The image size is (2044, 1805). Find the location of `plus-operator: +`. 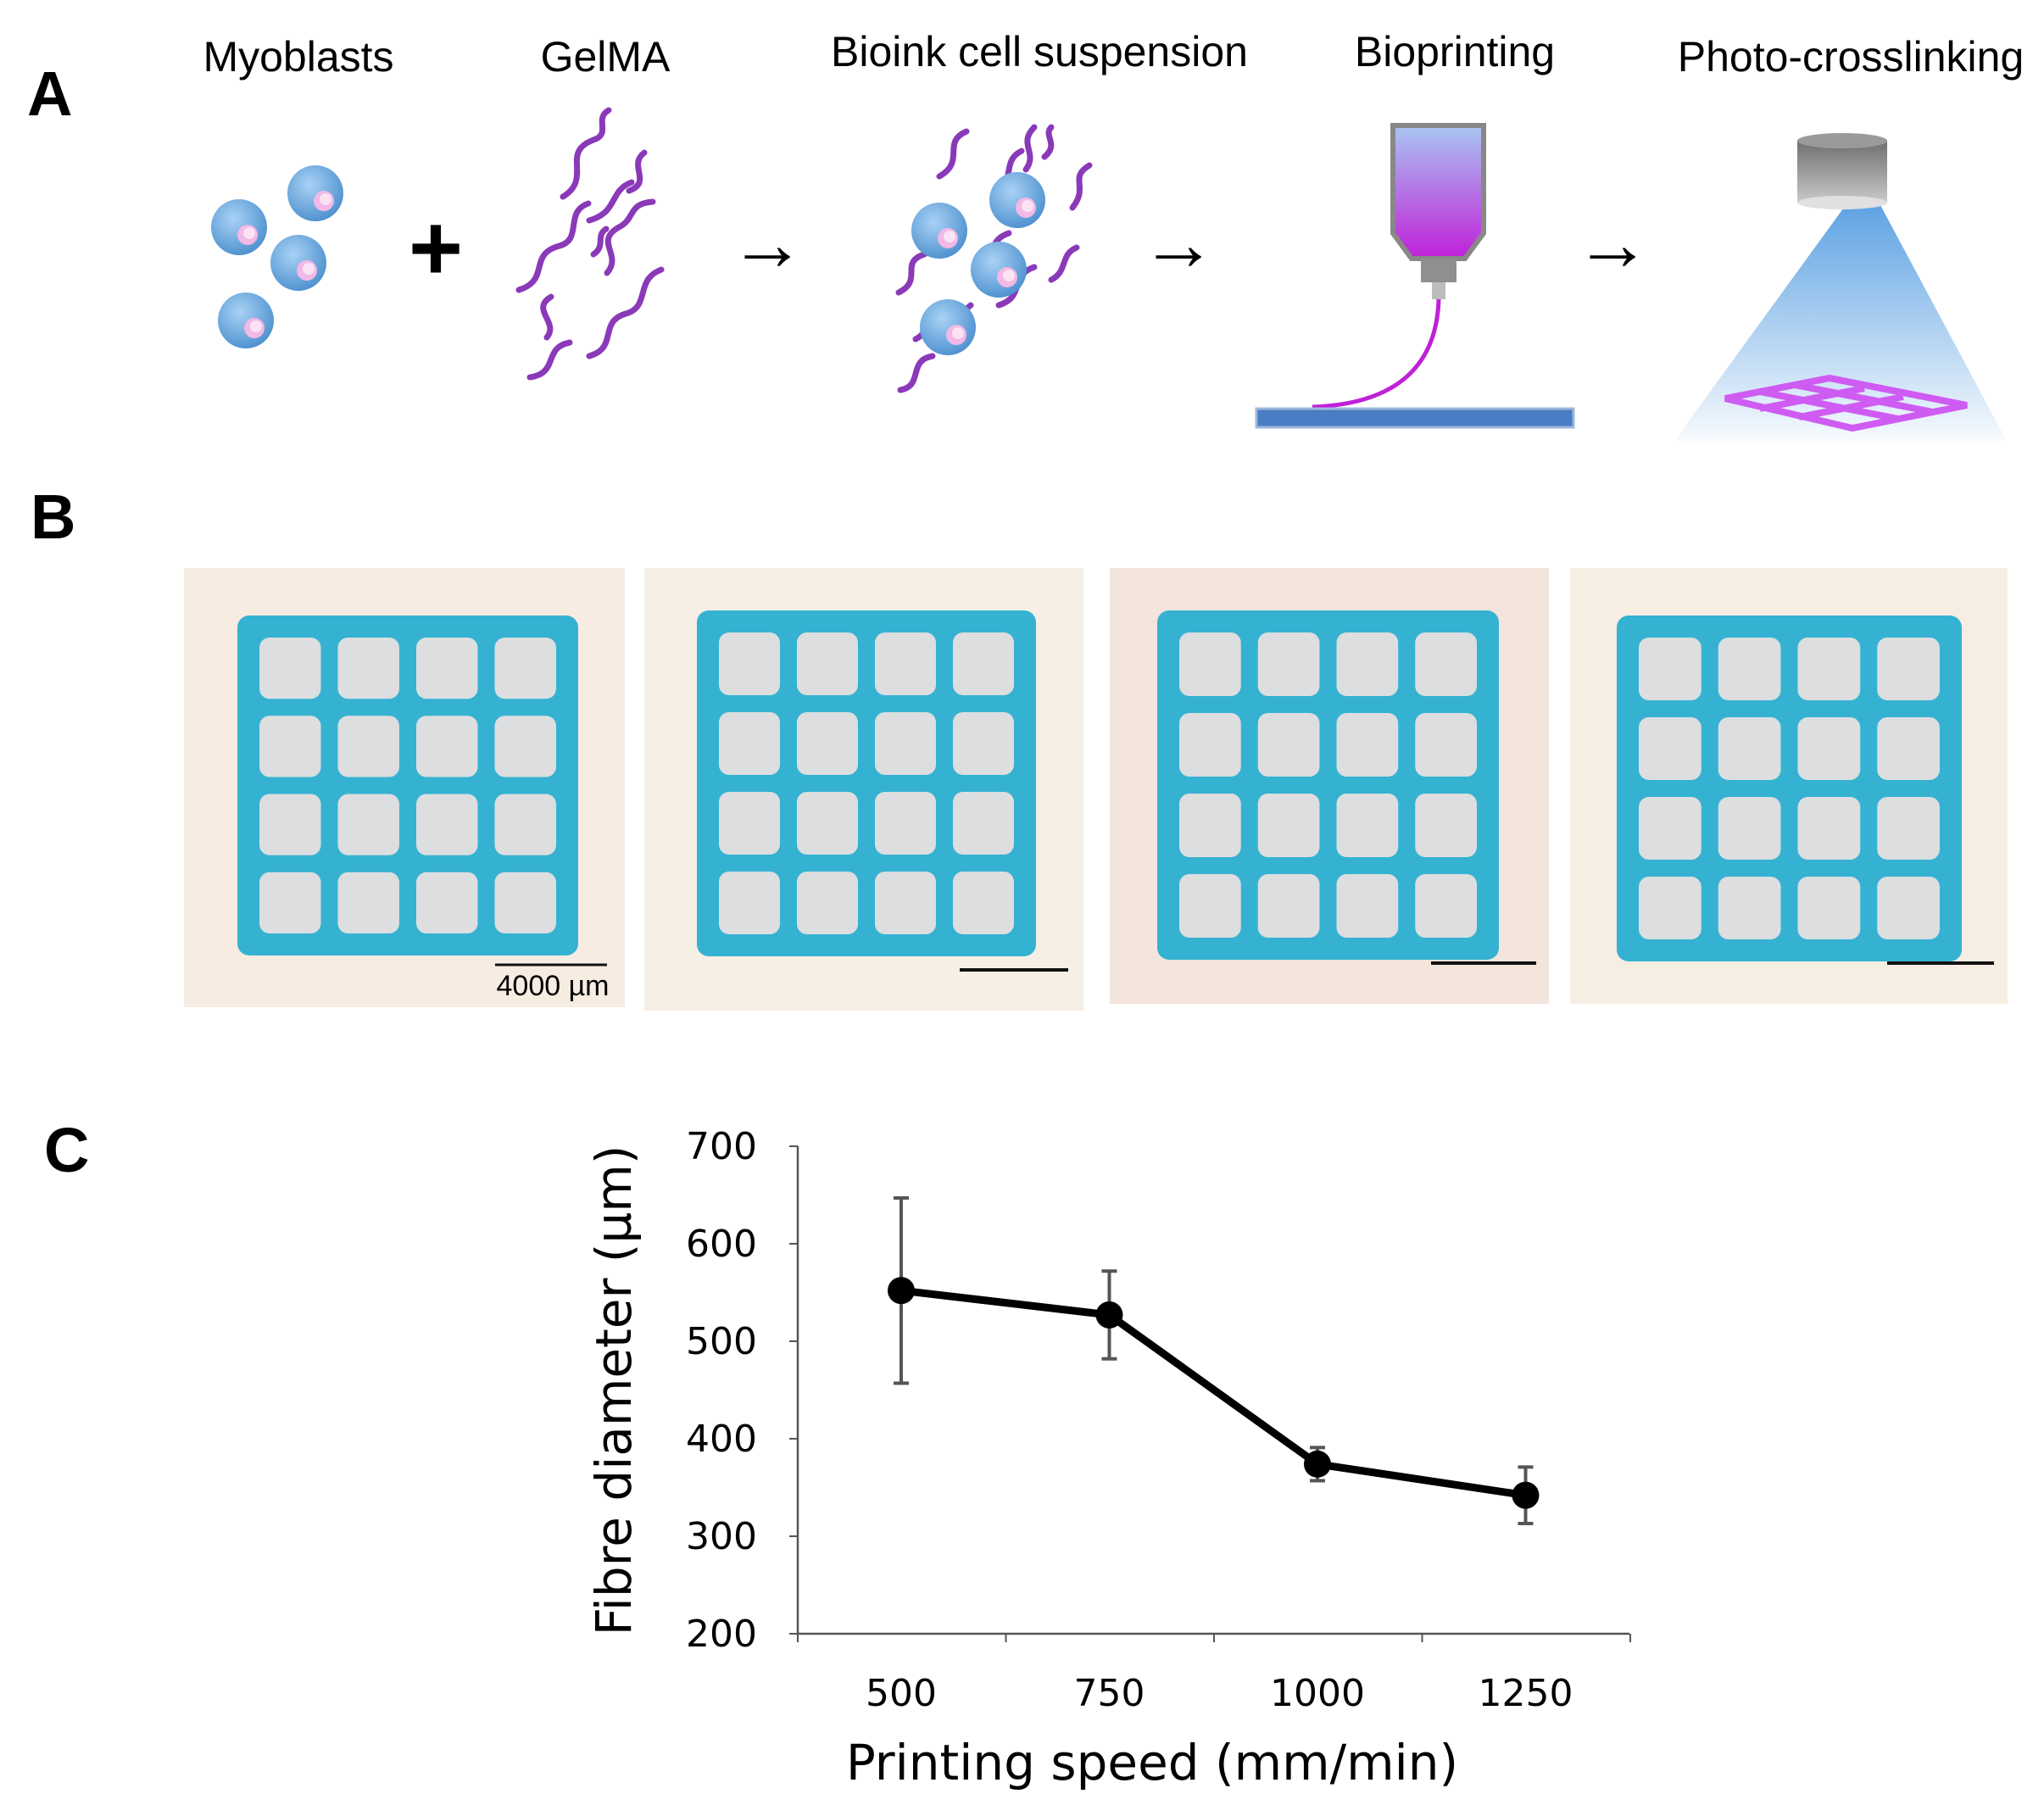

plus-operator: + is located at coordinates (436, 248).